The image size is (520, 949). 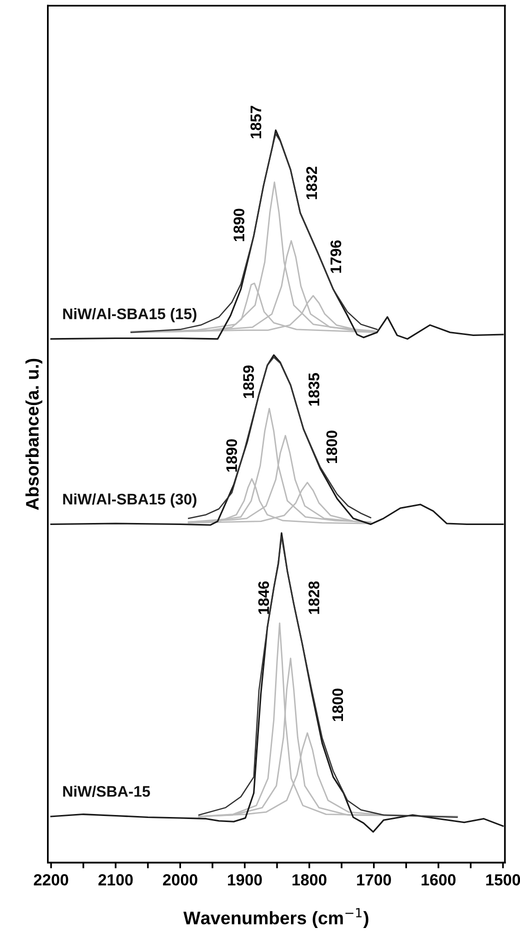 I want to click on y-axis-title: Absorbance(a. u.), so click(x=33, y=434).